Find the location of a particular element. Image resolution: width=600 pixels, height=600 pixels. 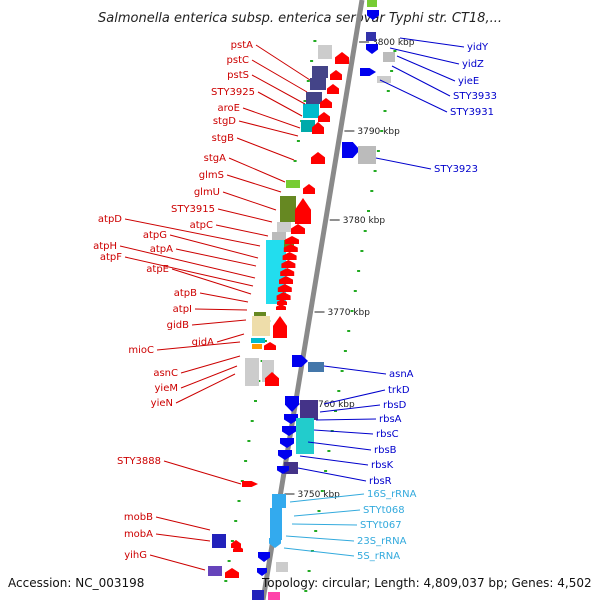

gene-label: atpI is located at coordinates (182, 309).